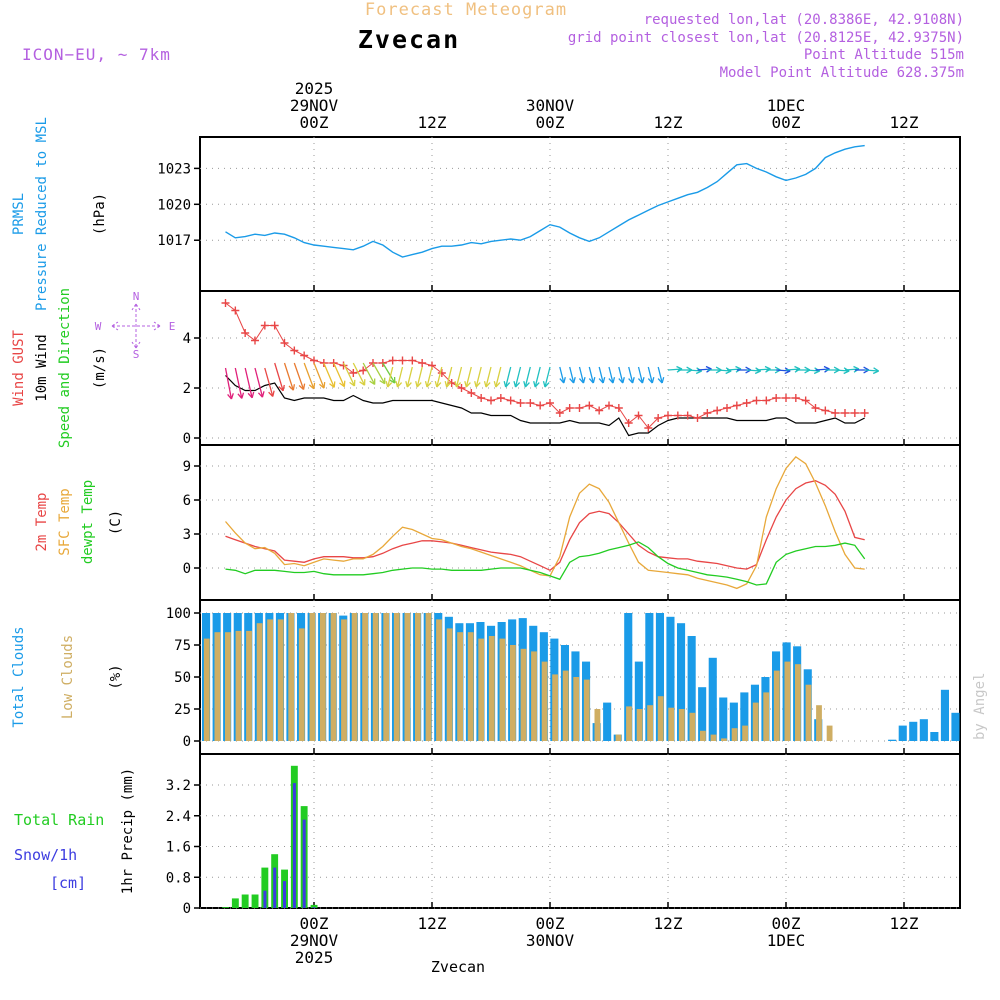 The image size is (1000, 1000). I want to click on bottom-time-label: 12Z, so click(432, 923).